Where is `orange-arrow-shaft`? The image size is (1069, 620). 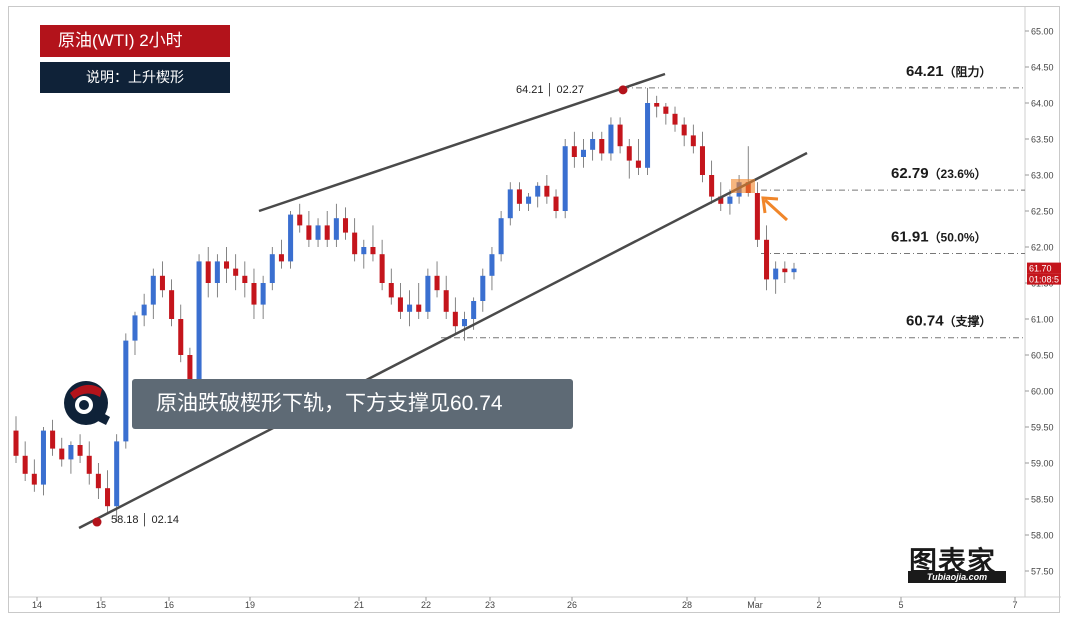 orange-arrow-shaft is located at coordinates (776, 210).